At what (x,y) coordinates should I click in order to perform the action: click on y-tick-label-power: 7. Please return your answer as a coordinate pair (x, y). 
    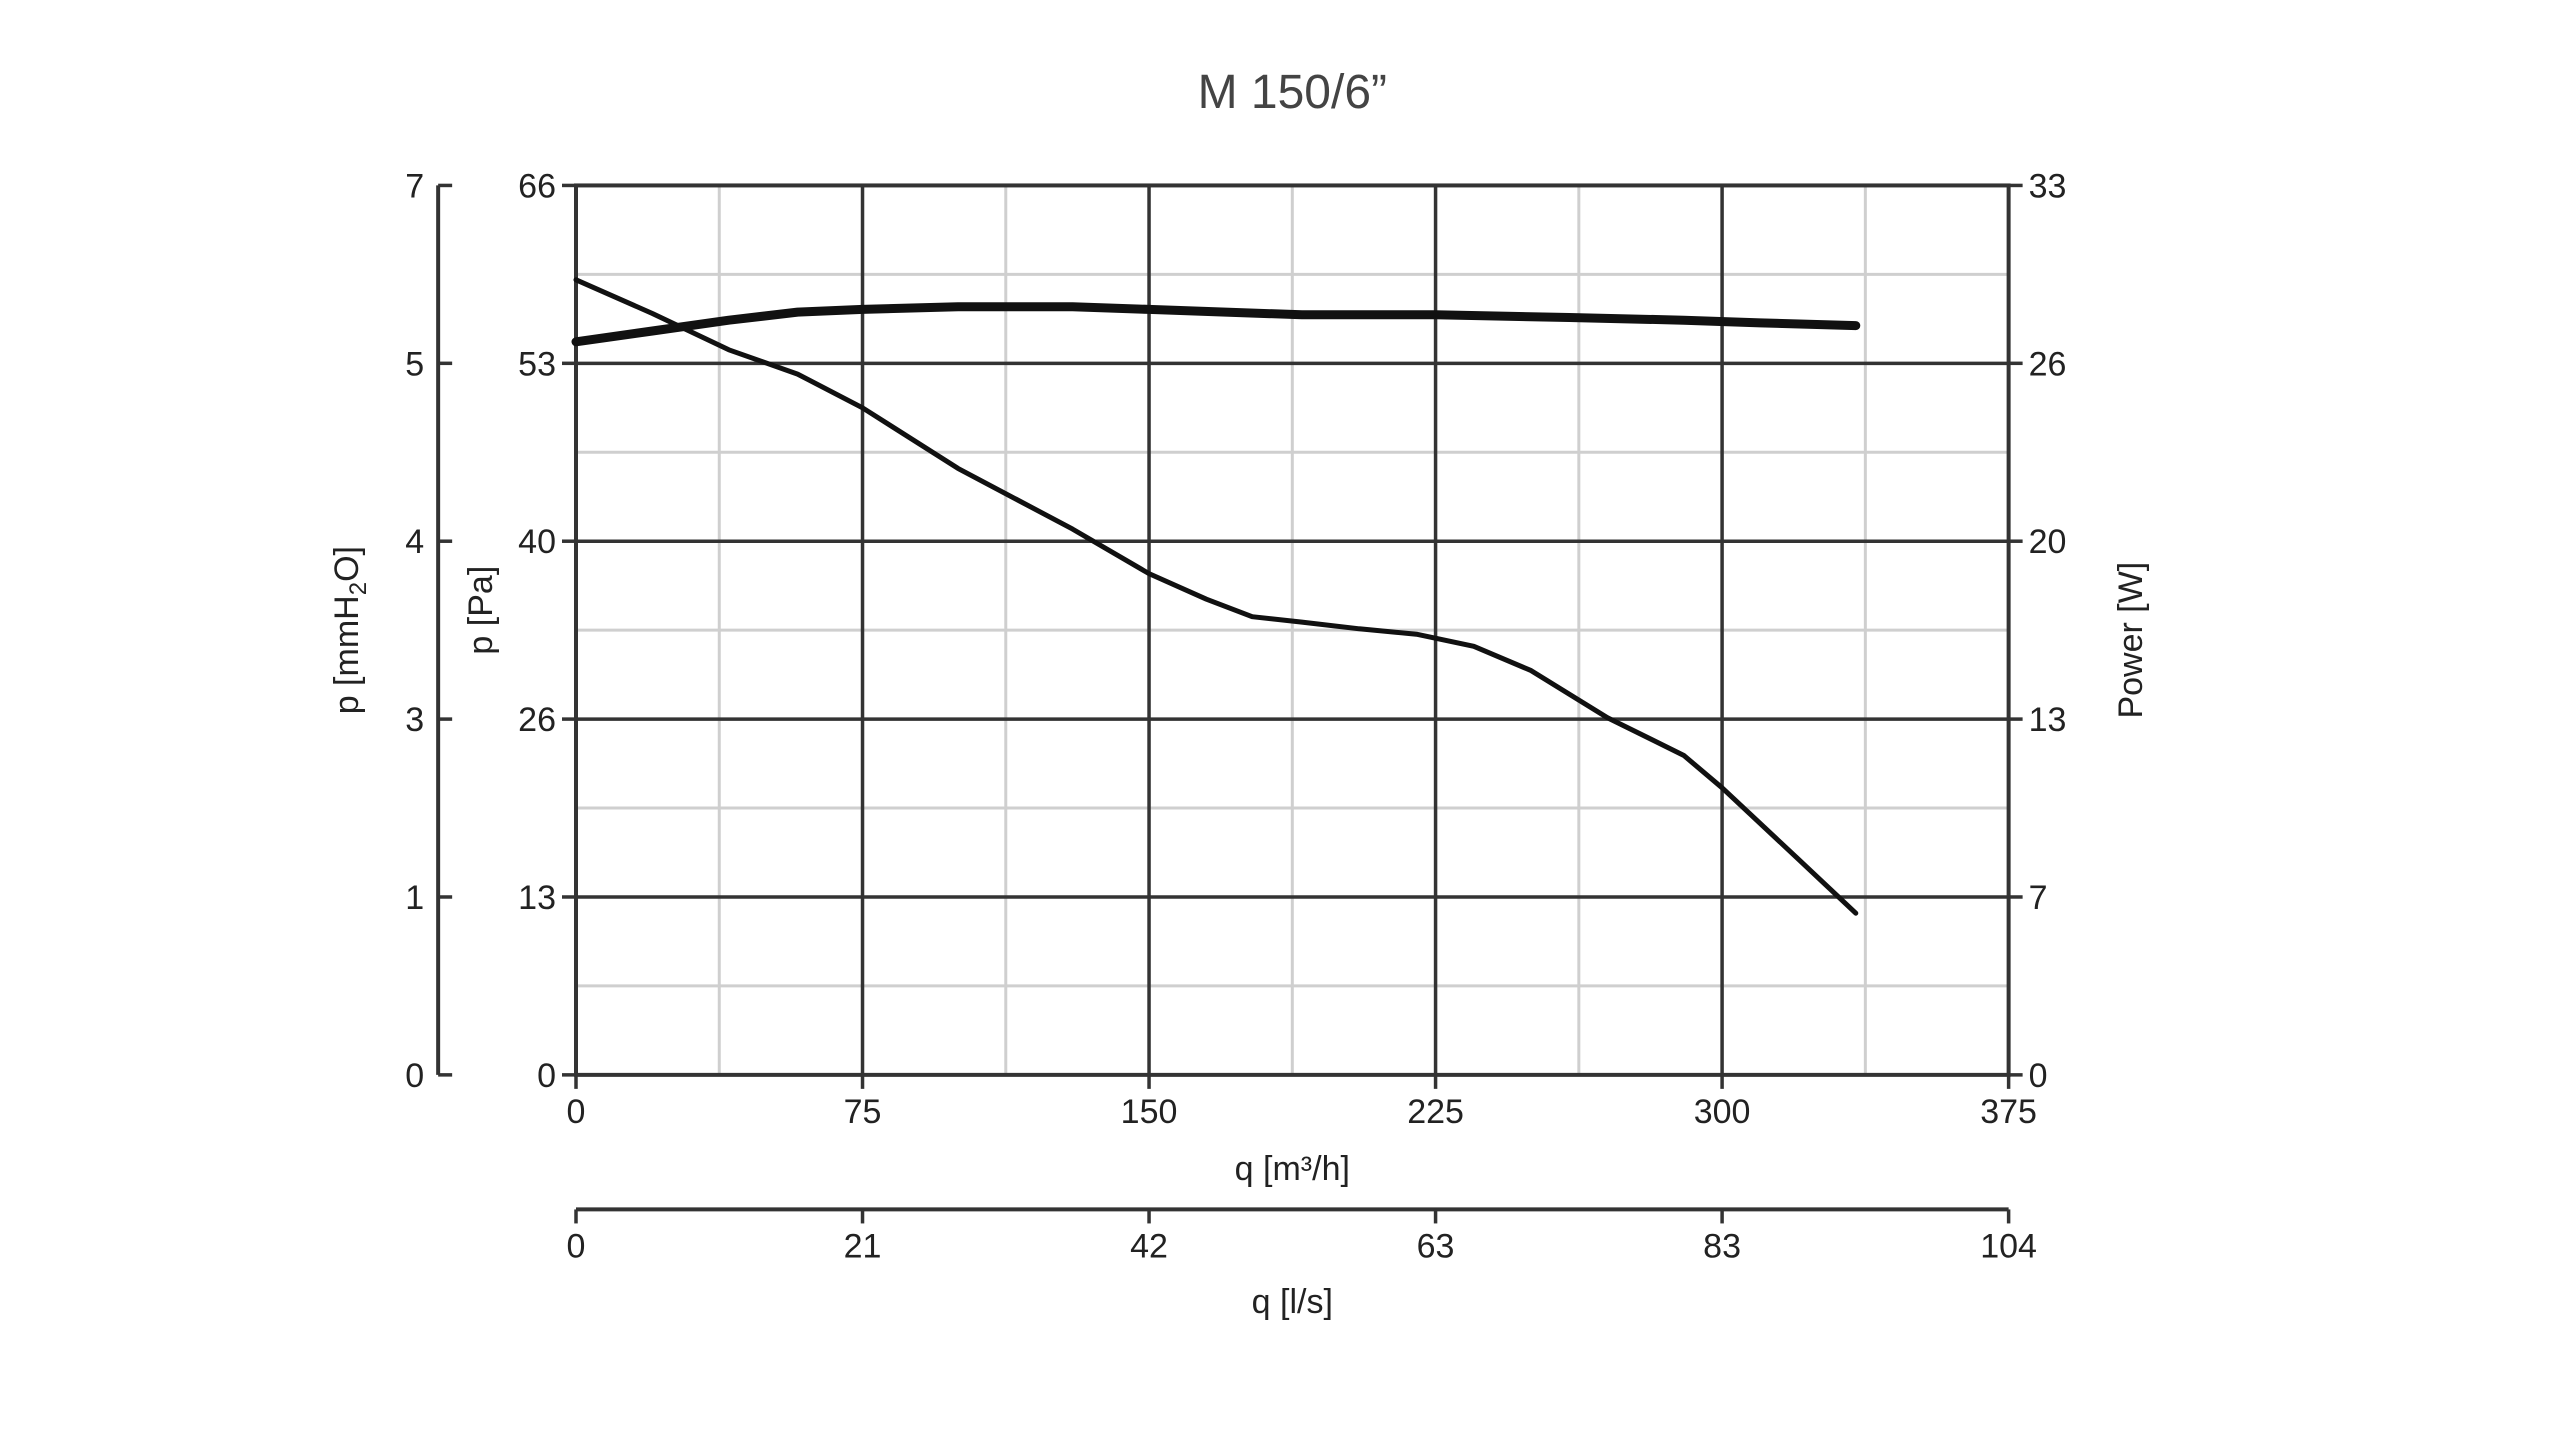
    Looking at the image, I should click on (2038, 898).